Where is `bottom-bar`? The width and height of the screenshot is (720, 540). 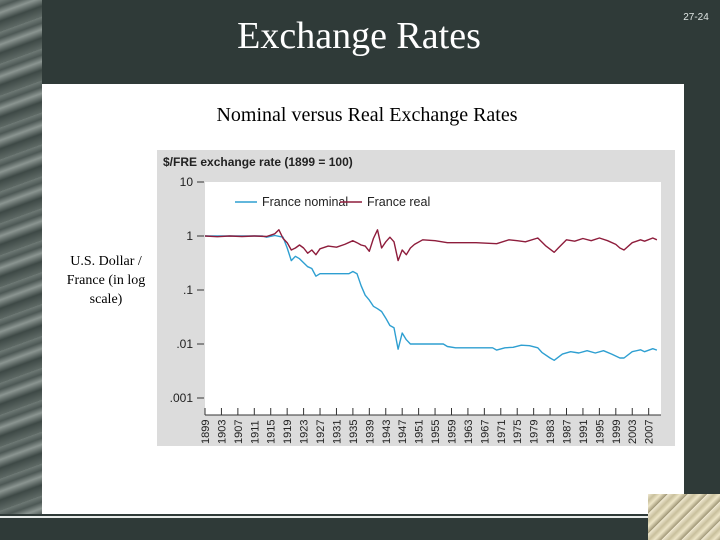
bottom-bar is located at coordinates (360, 527).